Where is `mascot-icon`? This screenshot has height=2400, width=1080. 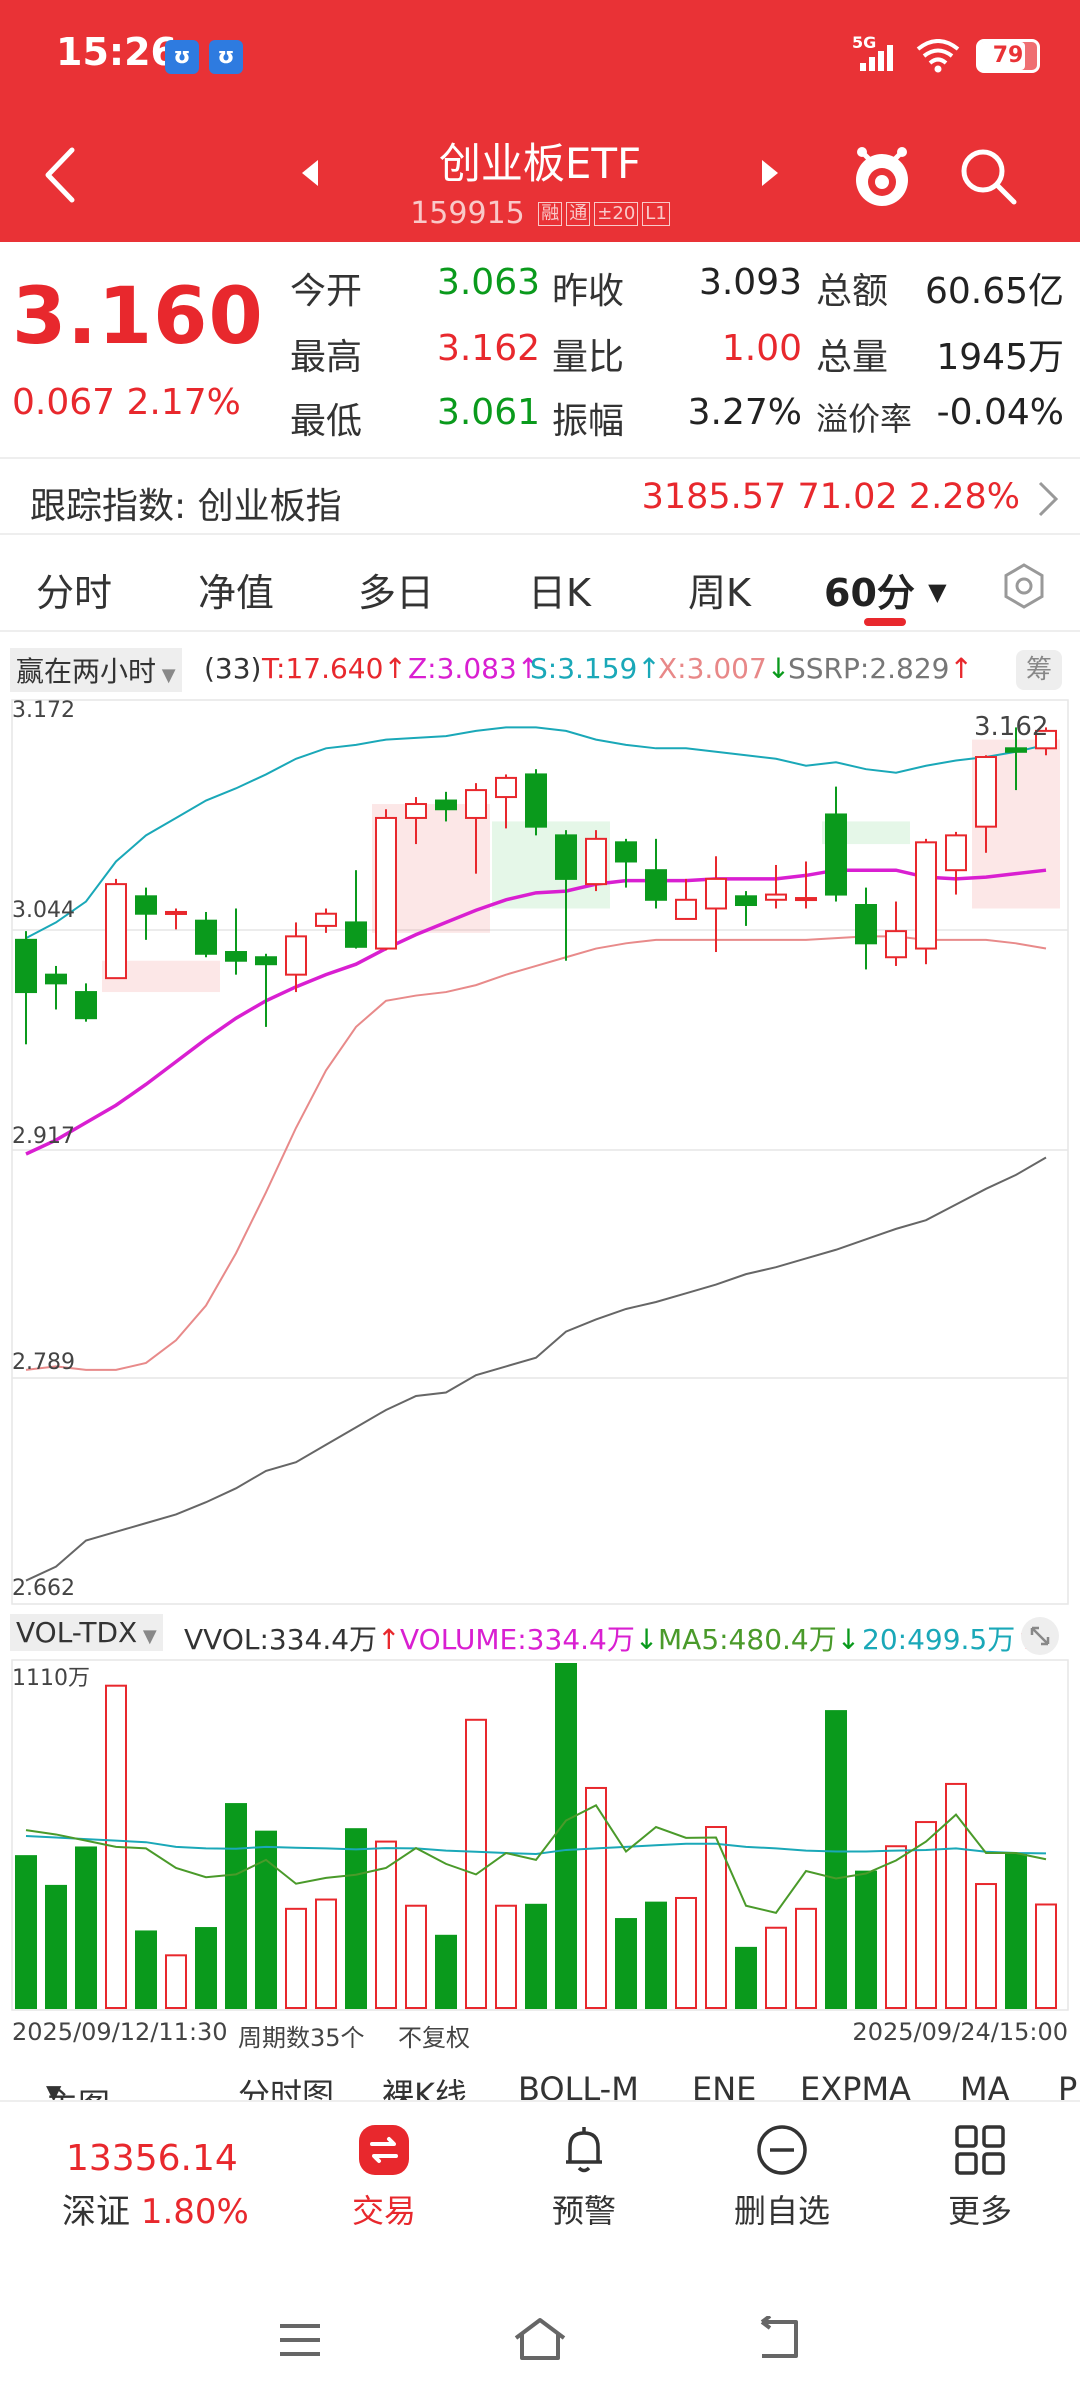 mascot-icon is located at coordinates (882, 175).